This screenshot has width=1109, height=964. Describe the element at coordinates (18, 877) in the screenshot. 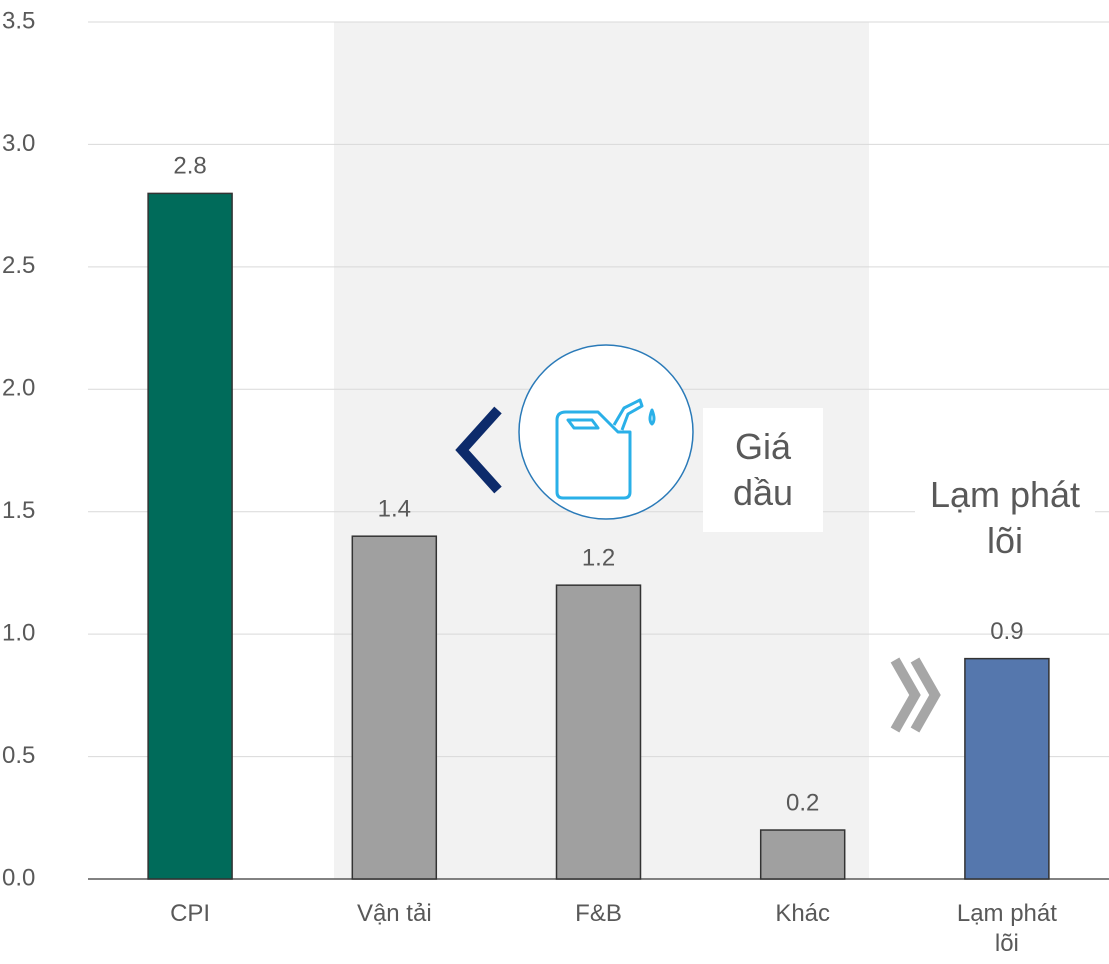

I see `y-tick-label: 0.0` at that location.